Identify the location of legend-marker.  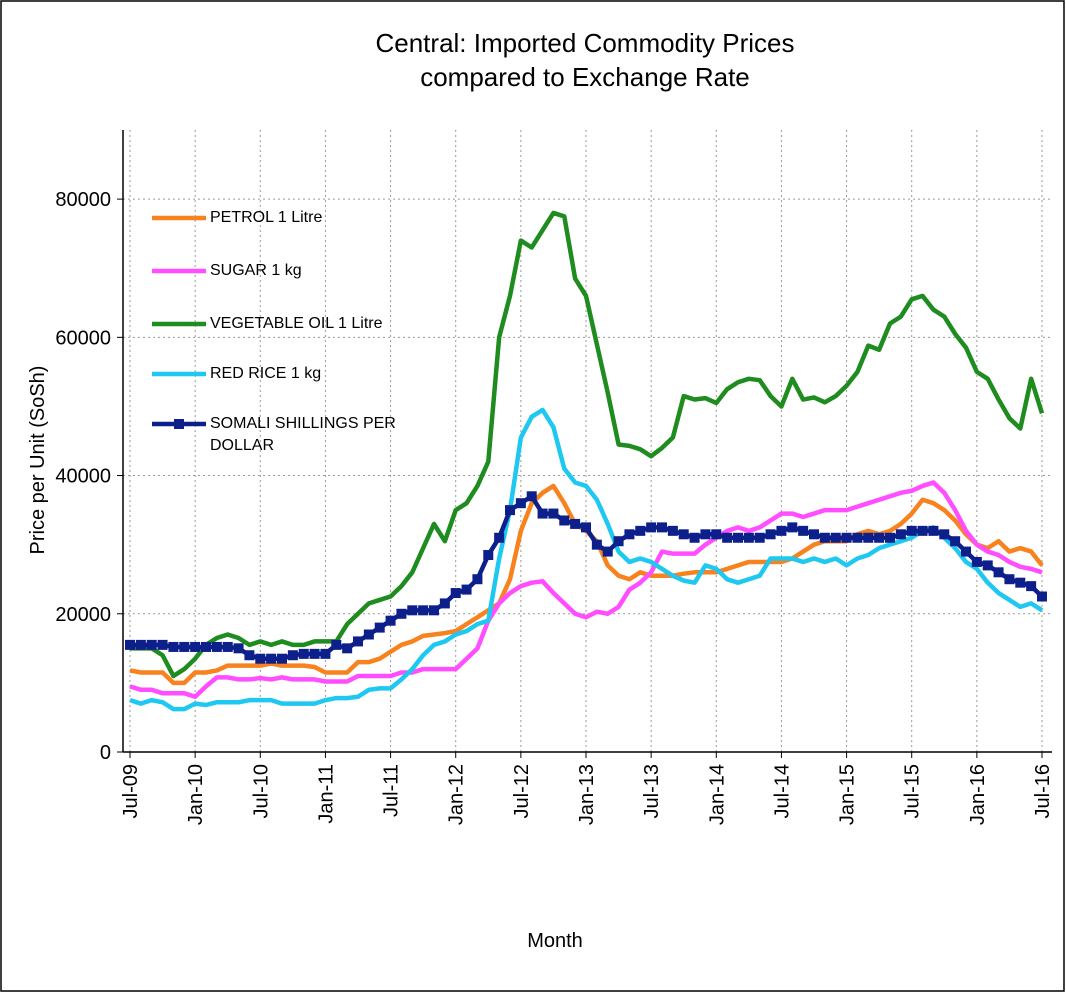
(179, 424).